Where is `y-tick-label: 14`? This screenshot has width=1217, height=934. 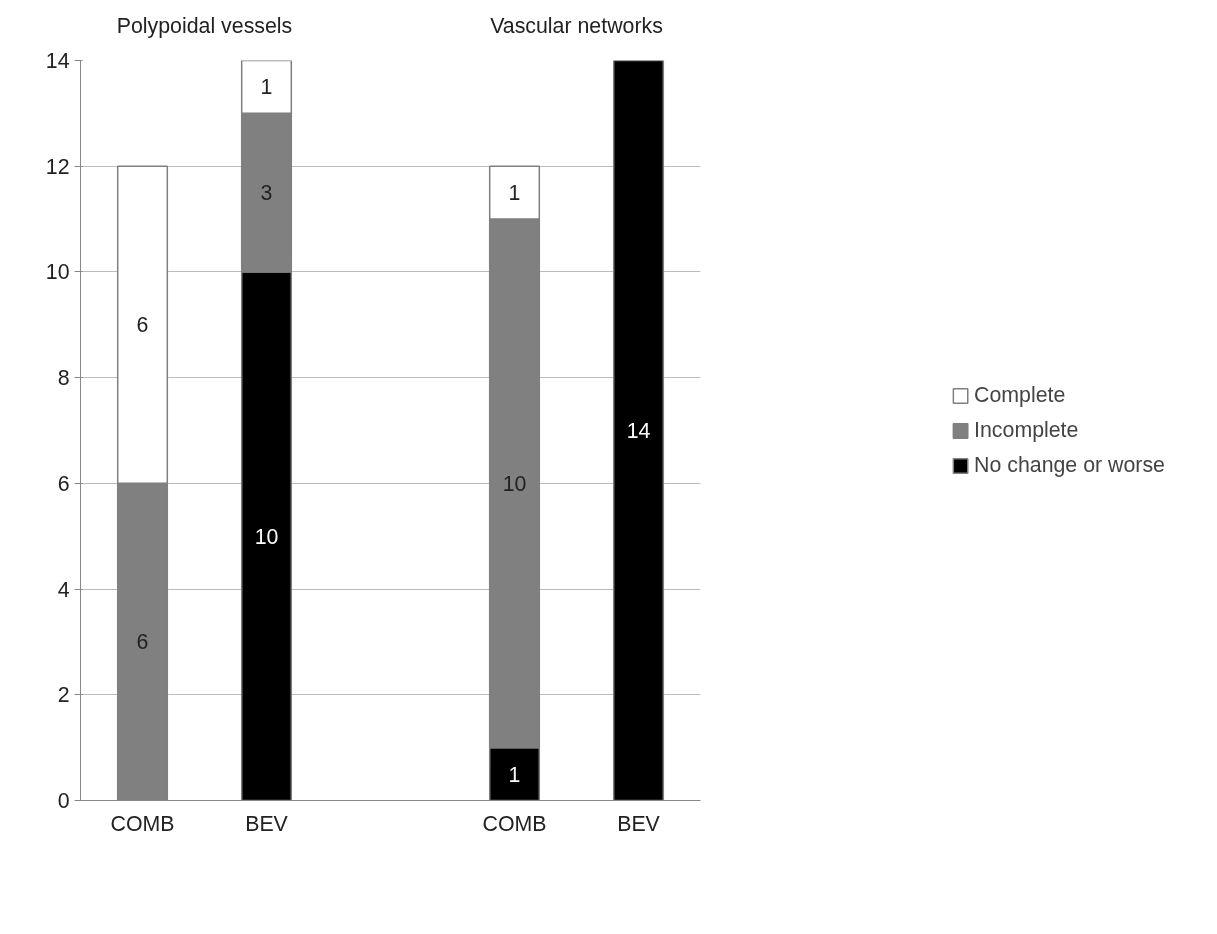 y-tick-label: 14 is located at coordinates (57, 61).